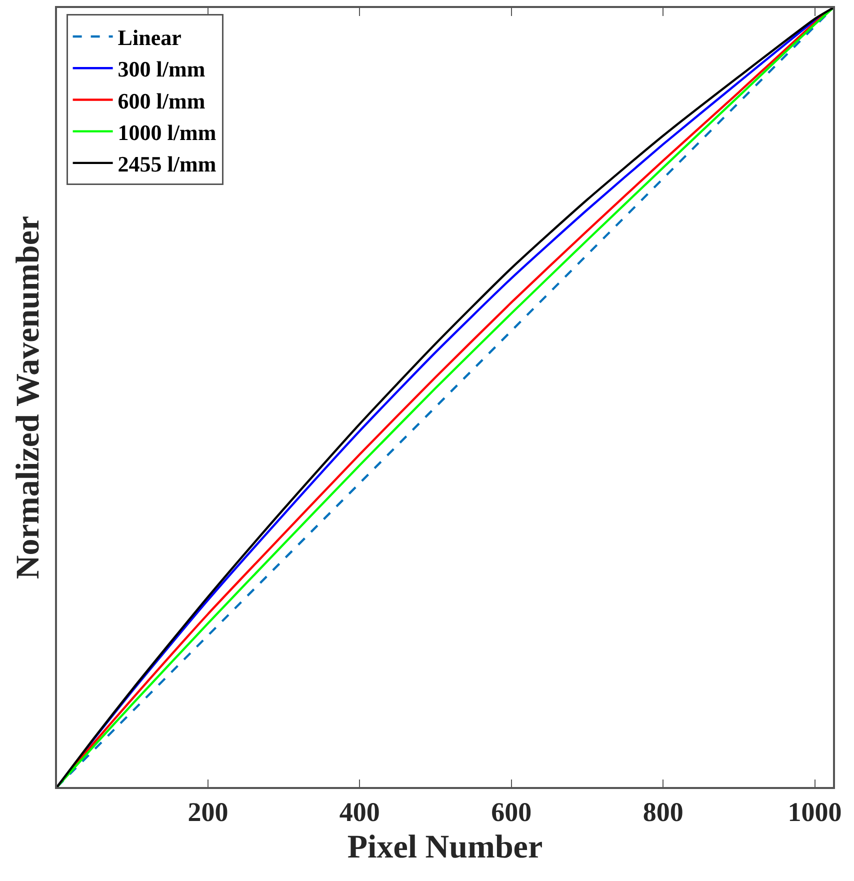 The width and height of the screenshot is (854, 881). I want to click on legend-label: 600 l/mm, so click(162, 101).